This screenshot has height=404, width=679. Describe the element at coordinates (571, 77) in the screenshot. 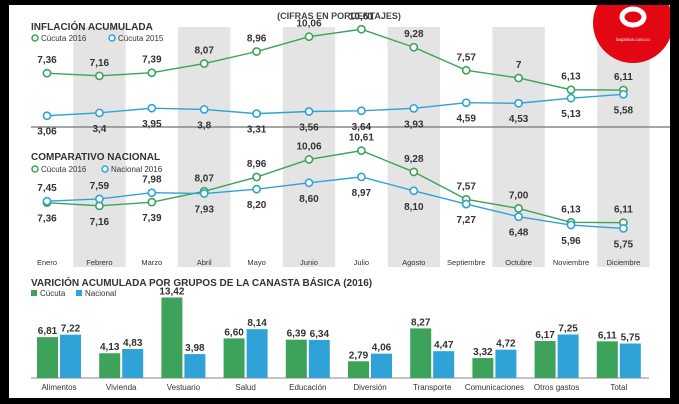

I see `chart1-data-label-s0-10: 6,13` at that location.